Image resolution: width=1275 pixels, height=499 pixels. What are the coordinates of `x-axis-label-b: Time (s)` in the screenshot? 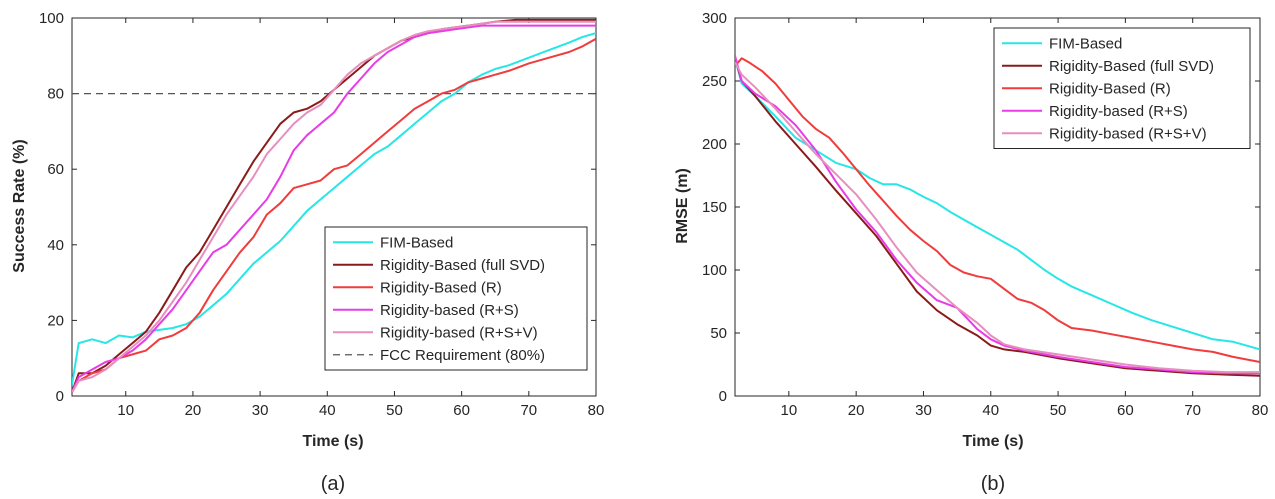 It's located at (992, 441).